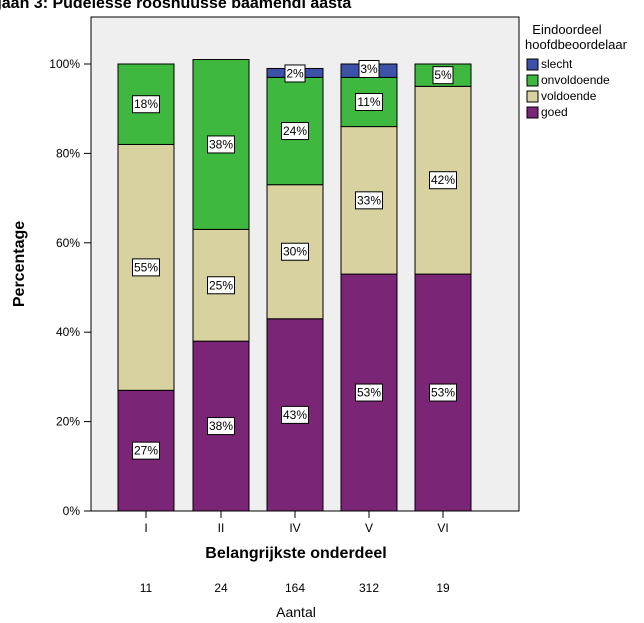  What do you see at coordinates (68, 153) in the screenshot?
I see `y-tick-label: 80%` at bounding box center [68, 153].